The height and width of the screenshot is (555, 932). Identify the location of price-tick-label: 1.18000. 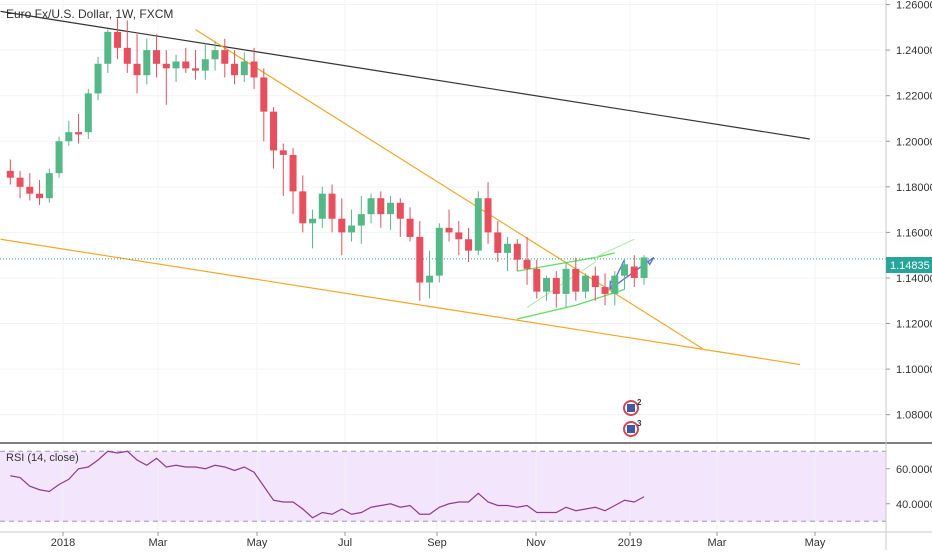
(914, 188).